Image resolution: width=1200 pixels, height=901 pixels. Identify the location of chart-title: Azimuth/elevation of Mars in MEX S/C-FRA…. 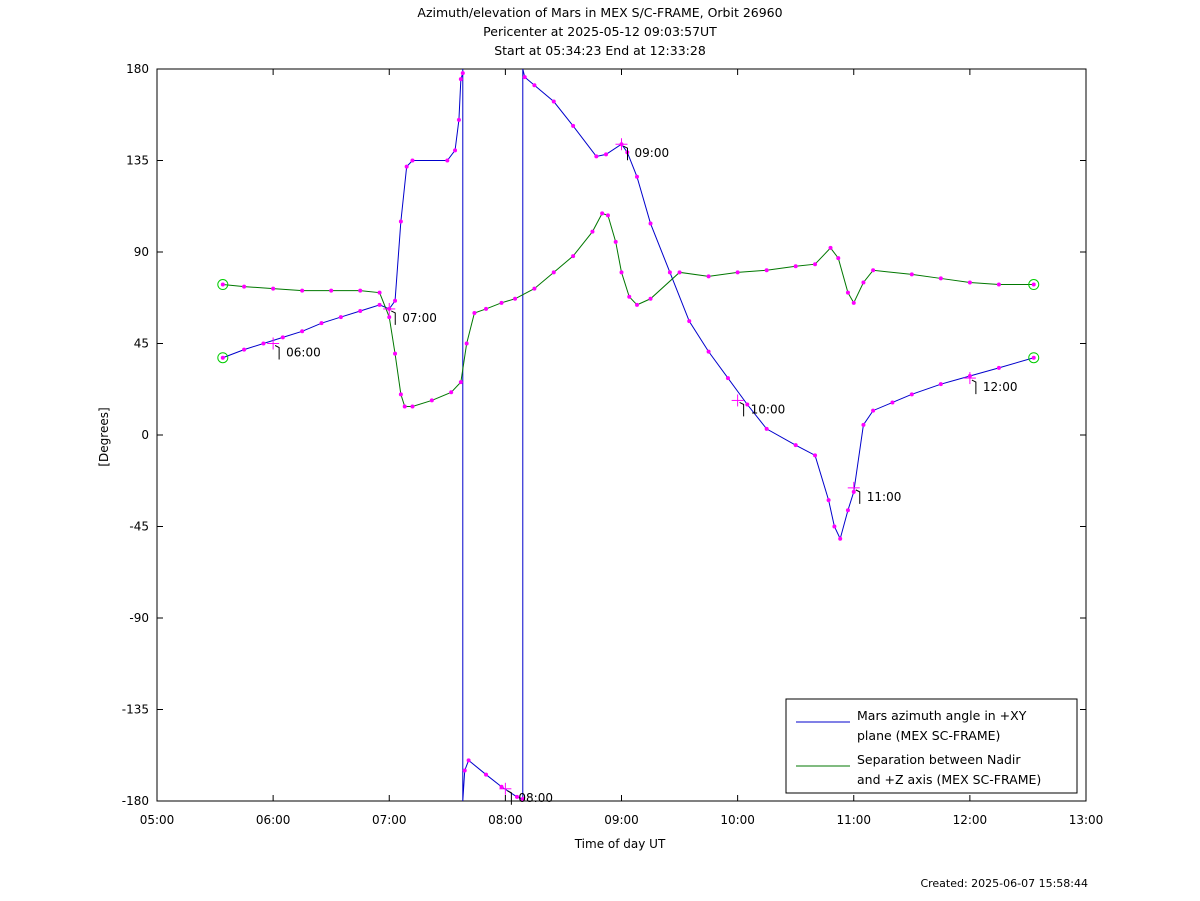
(600, 12).